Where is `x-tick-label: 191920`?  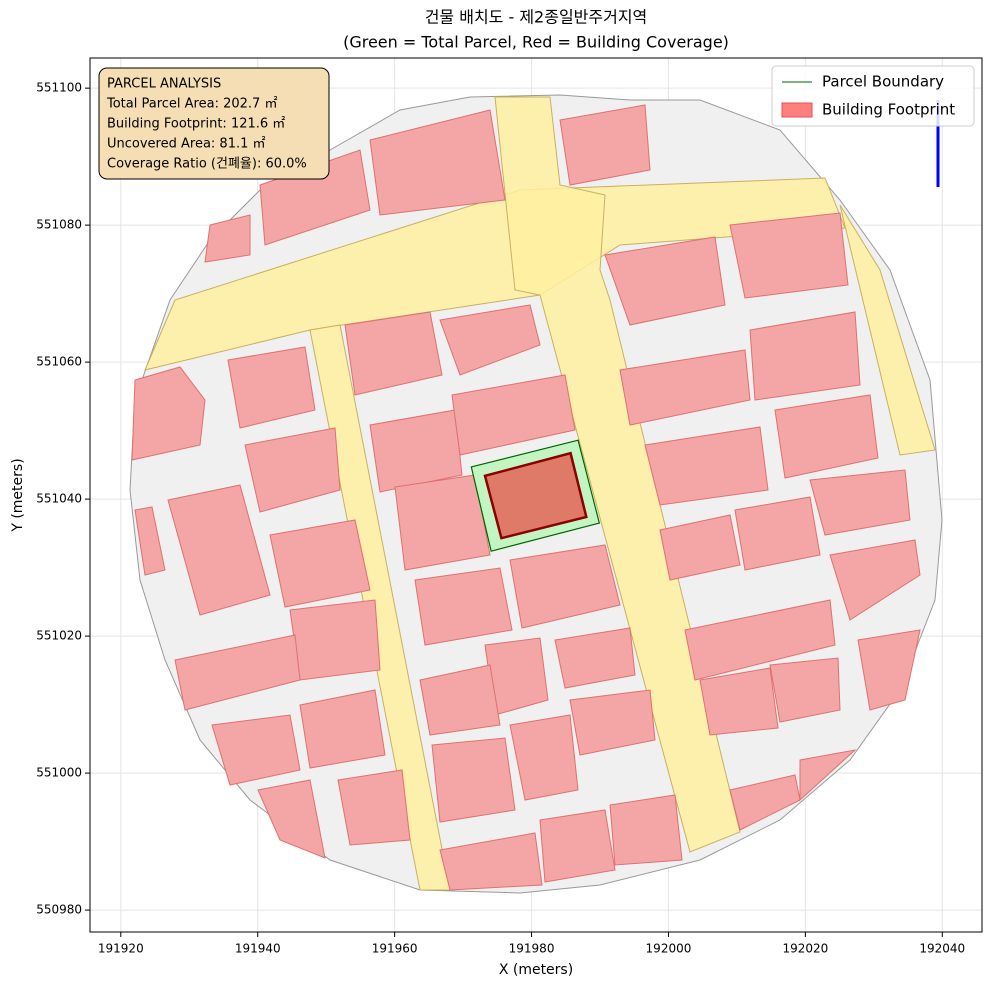 x-tick-label: 191920 is located at coordinates (121, 949).